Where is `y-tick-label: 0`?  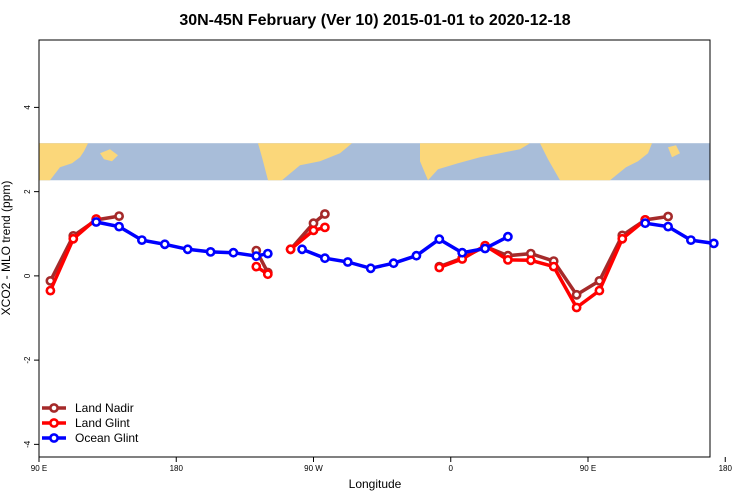 y-tick-label: 0 is located at coordinates (27, 275).